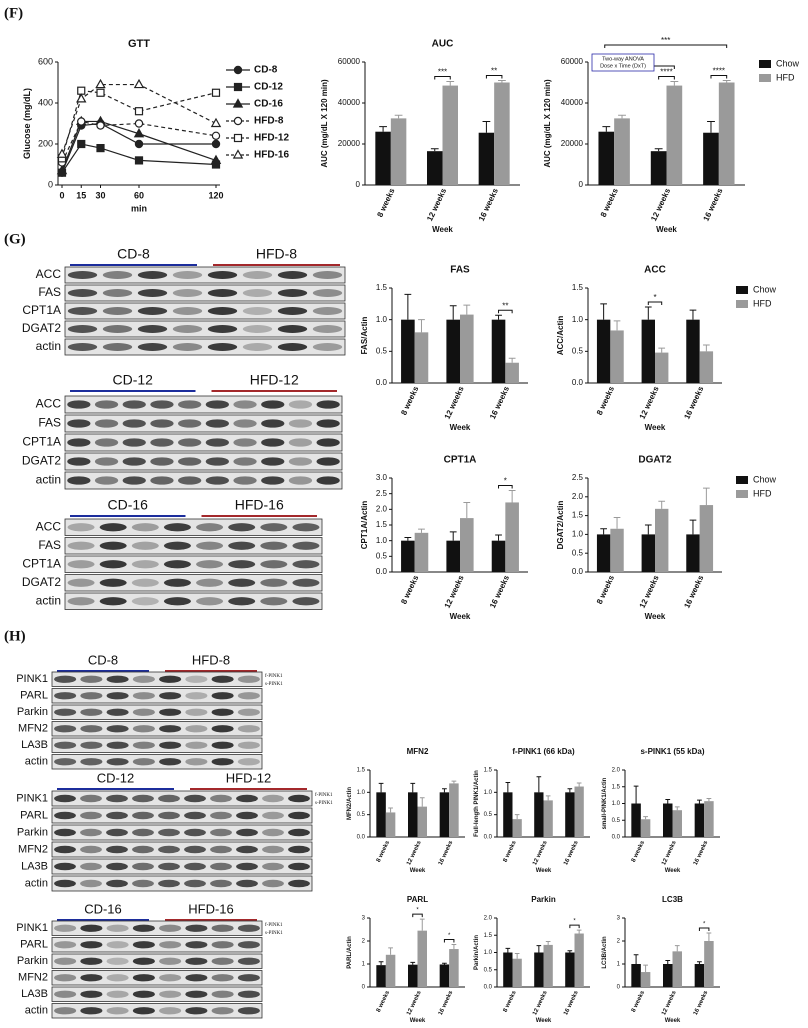  I want to click on panel-label: (G), so click(15, 239).